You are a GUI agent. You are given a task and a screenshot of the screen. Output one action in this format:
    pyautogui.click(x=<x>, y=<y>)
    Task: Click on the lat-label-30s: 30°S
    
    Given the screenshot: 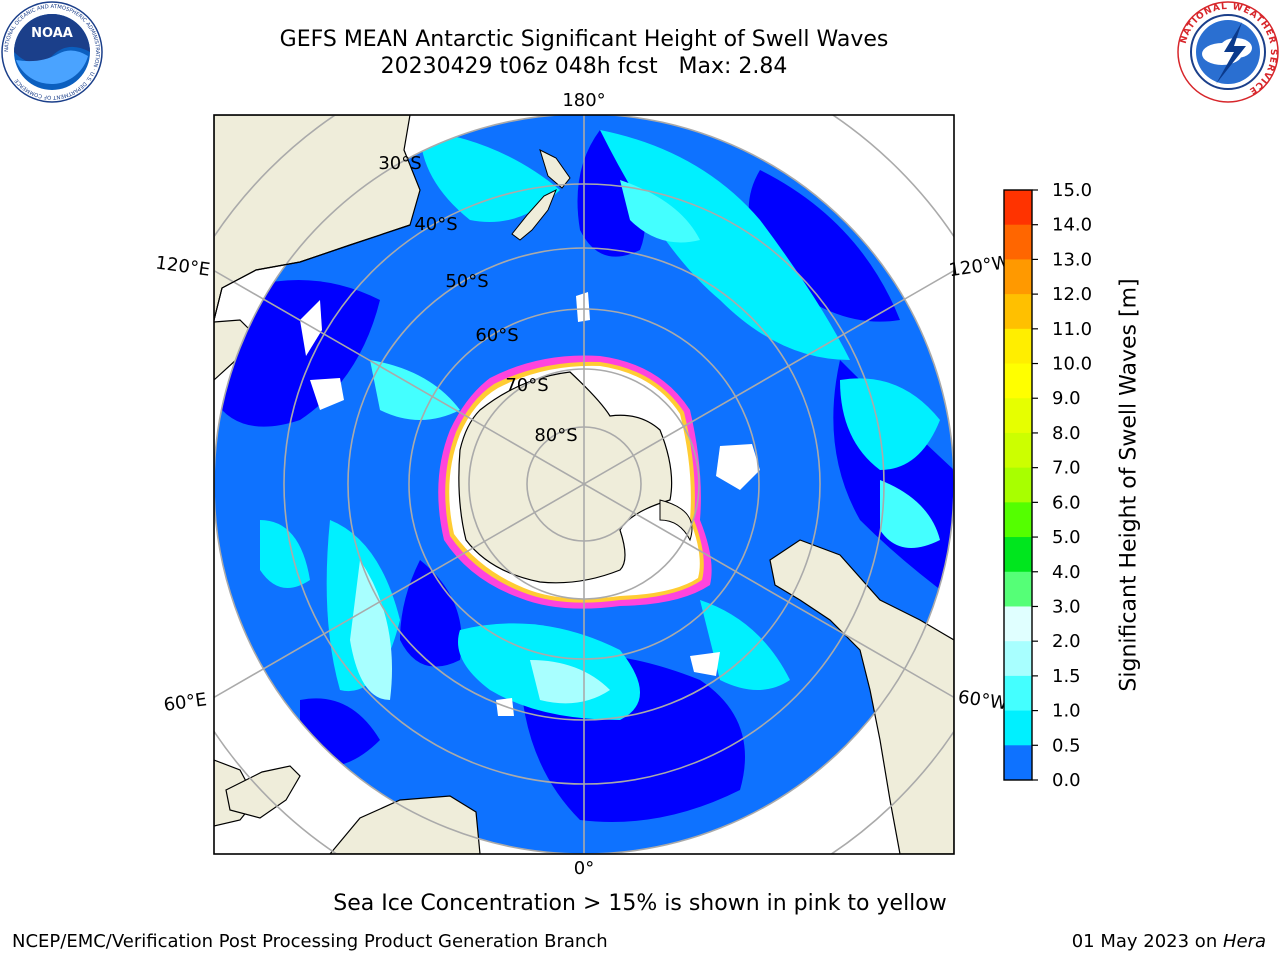 What is the action you would take?
    pyautogui.click(x=399, y=163)
    